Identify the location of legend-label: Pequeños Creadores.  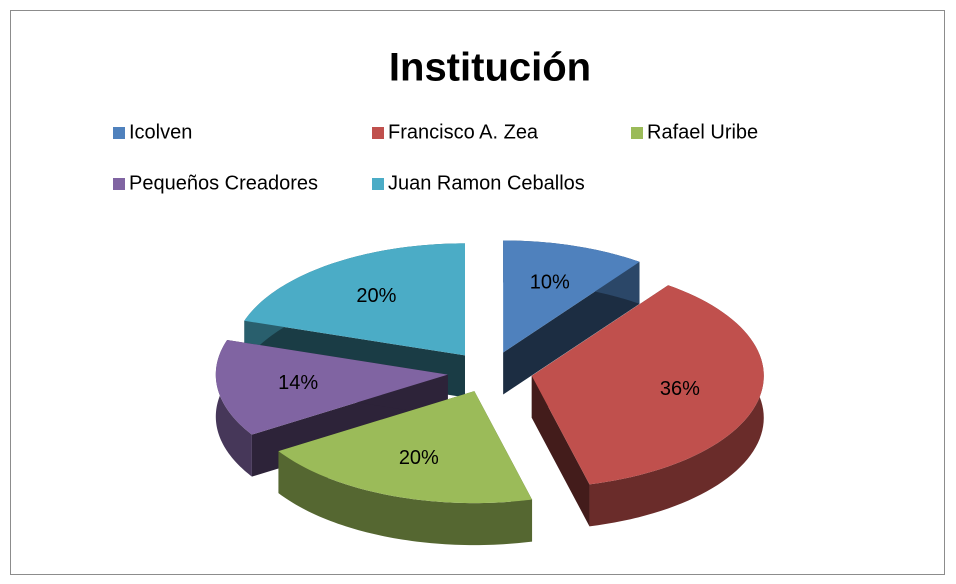
(223, 183).